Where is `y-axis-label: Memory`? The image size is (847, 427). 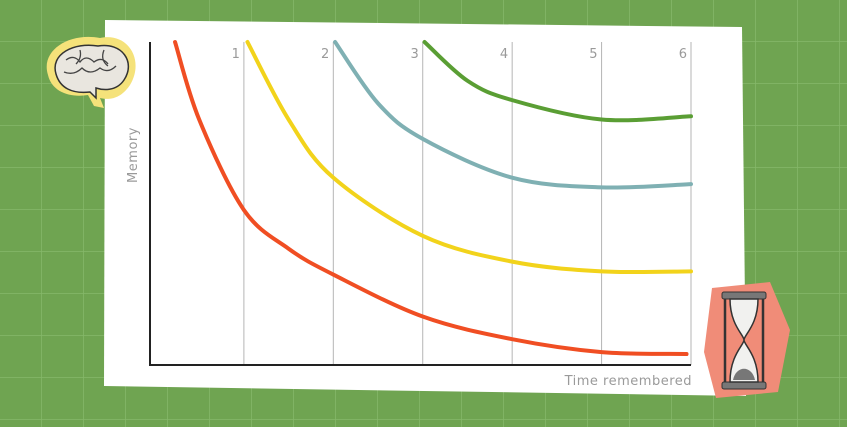 y-axis-label: Memory is located at coordinates (133, 155).